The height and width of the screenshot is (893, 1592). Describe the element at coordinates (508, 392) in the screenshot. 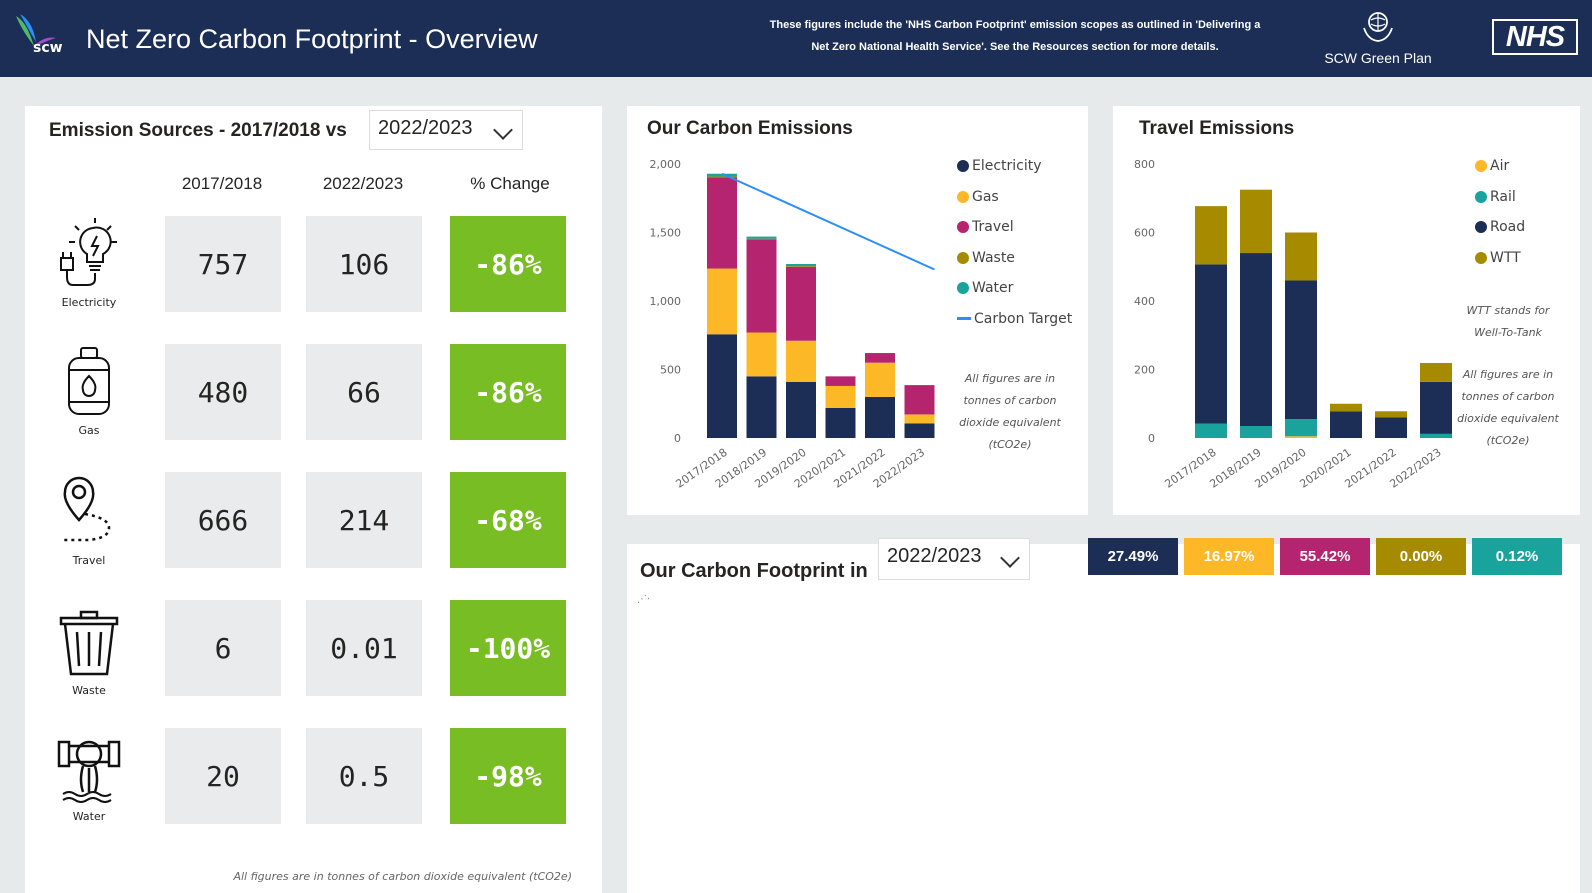

I see `gas-change-value: -86%` at that location.